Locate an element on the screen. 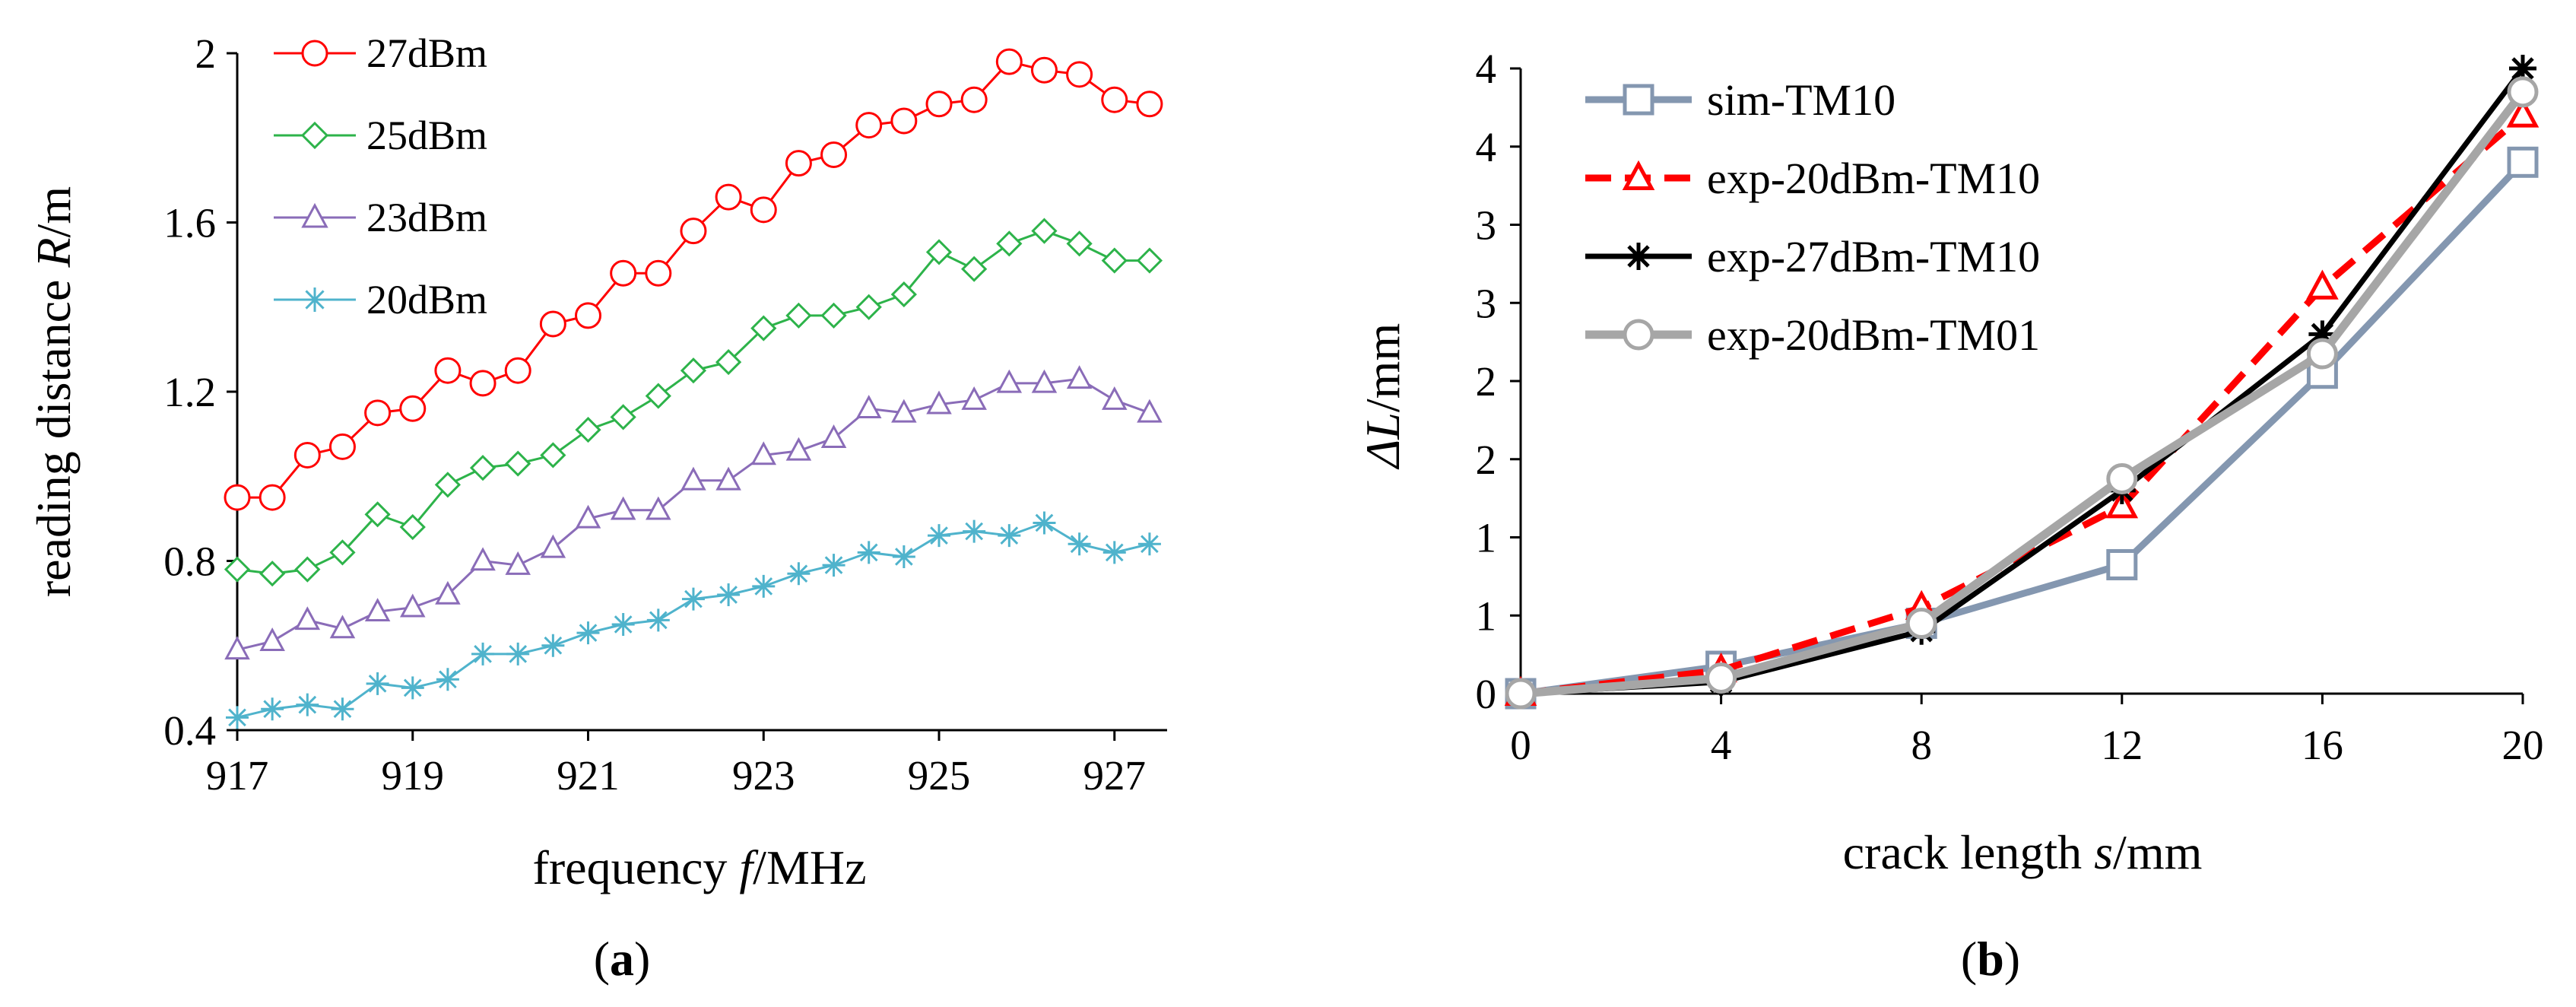 This screenshot has height=1007, width=2576. chart-b-legend-label: sim-TM10 is located at coordinates (1801, 100).